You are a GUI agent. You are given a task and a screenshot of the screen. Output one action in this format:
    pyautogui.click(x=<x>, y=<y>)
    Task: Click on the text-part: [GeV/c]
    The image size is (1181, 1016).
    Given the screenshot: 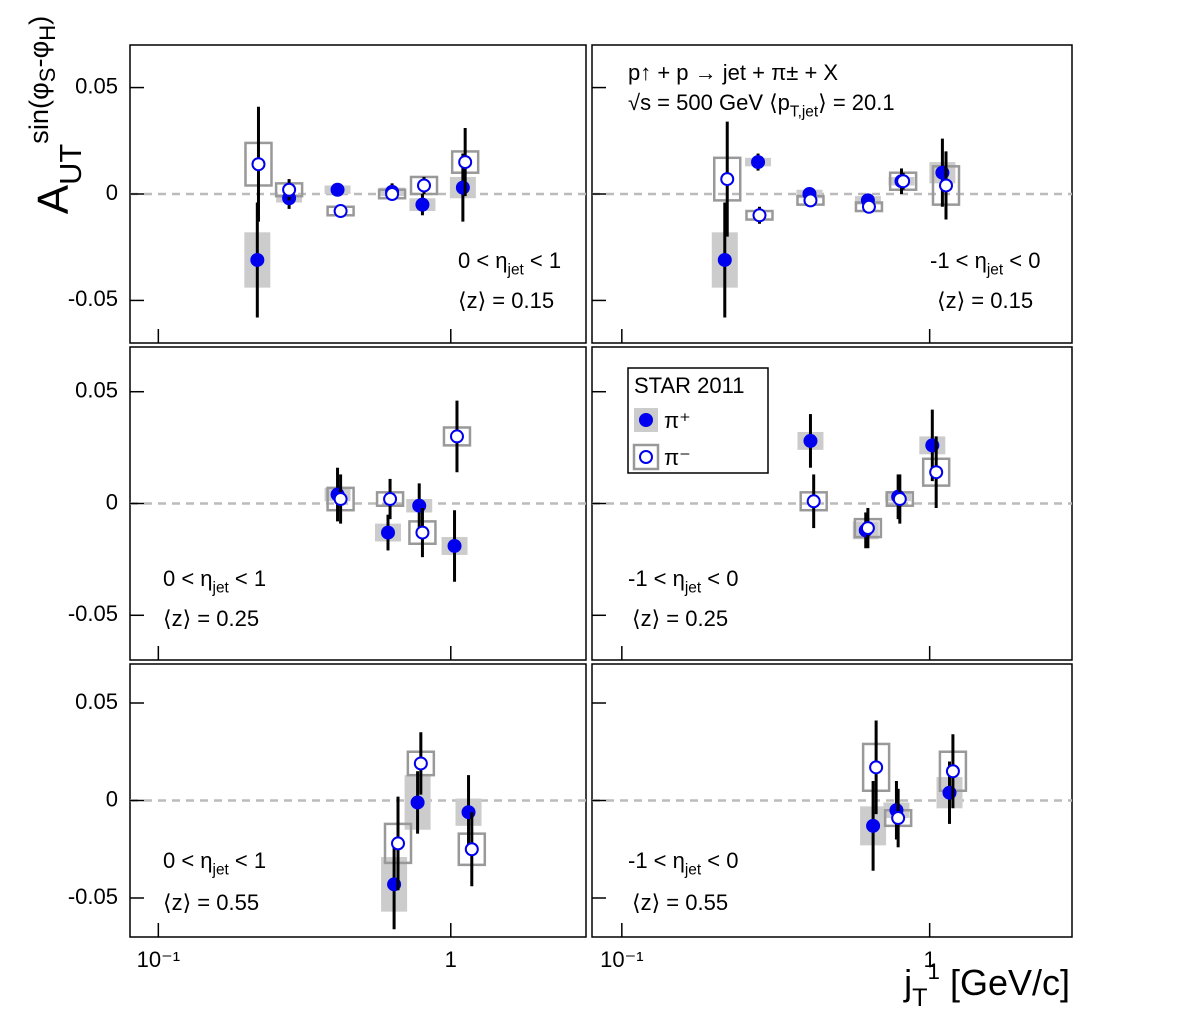 What is the action you would take?
    pyautogui.click(x=1005, y=982)
    